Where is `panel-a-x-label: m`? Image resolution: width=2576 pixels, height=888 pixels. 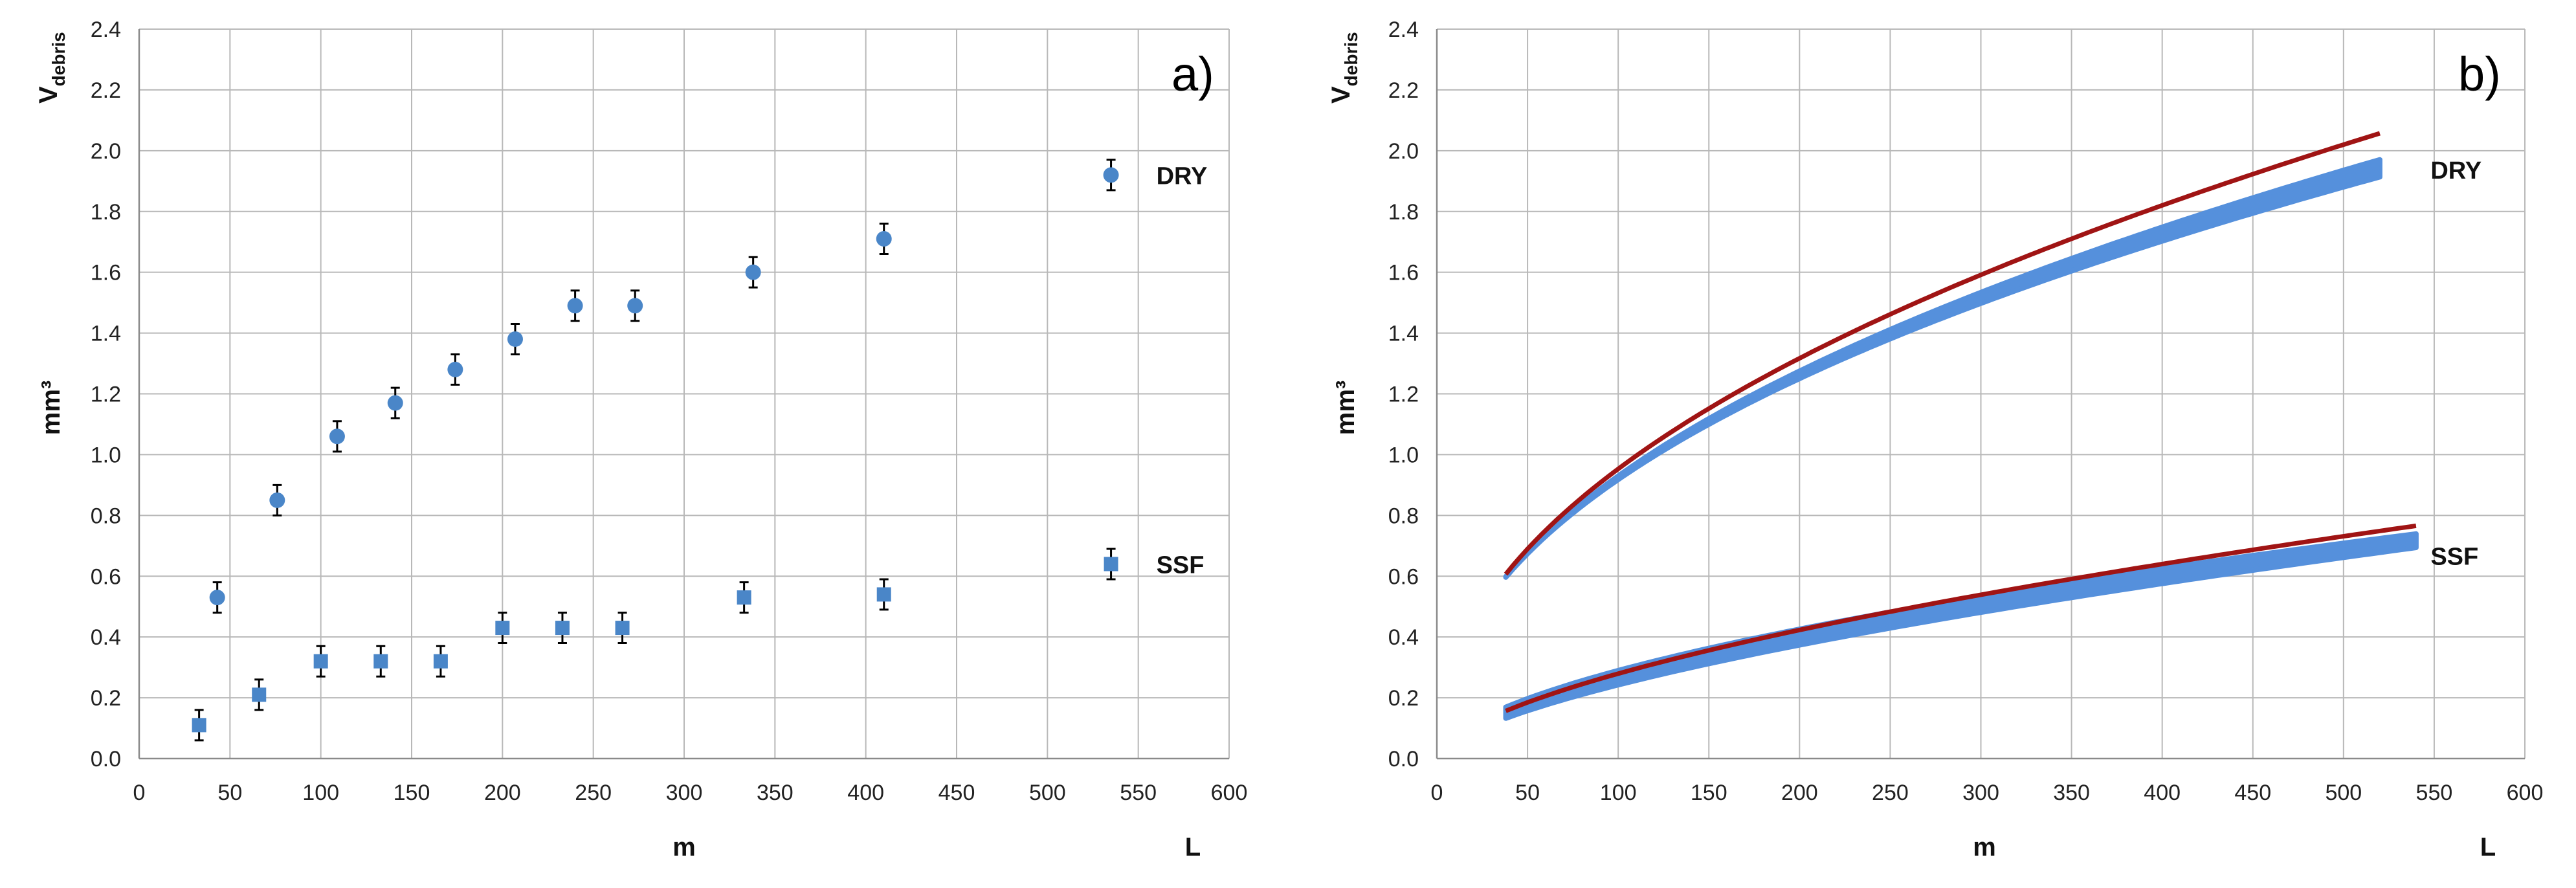
panel-a-x-label: m is located at coordinates (684, 847).